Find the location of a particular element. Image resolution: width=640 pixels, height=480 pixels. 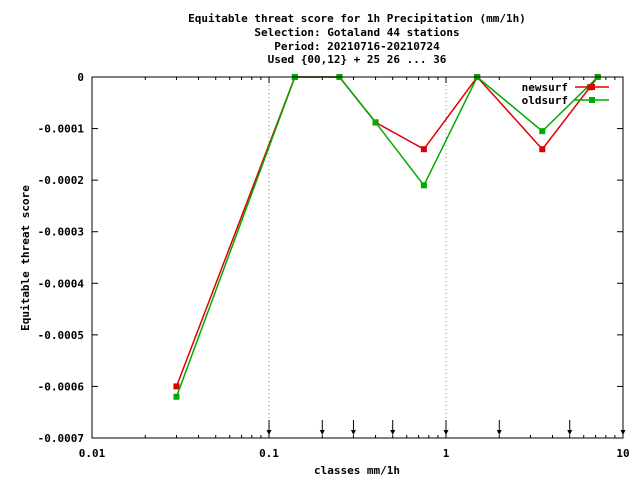

y-tick-label-4: -0.0004 is located at coordinates (61, 283).